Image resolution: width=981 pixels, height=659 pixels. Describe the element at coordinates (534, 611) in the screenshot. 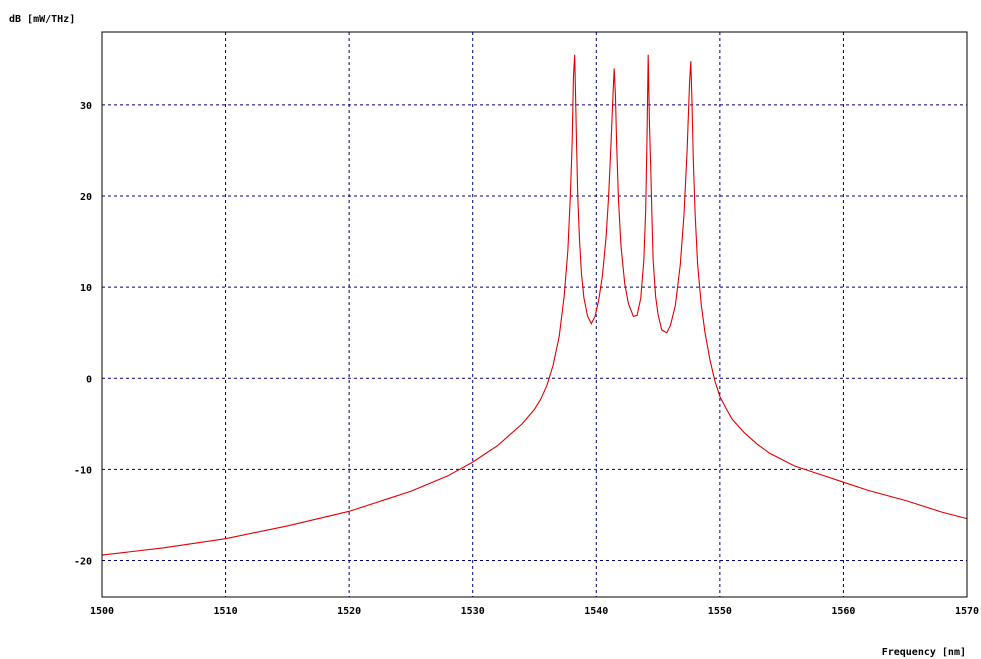

I see `x-tick-labels: 1500 1510 1520 1530 1540 1550 1560 1570` at that location.